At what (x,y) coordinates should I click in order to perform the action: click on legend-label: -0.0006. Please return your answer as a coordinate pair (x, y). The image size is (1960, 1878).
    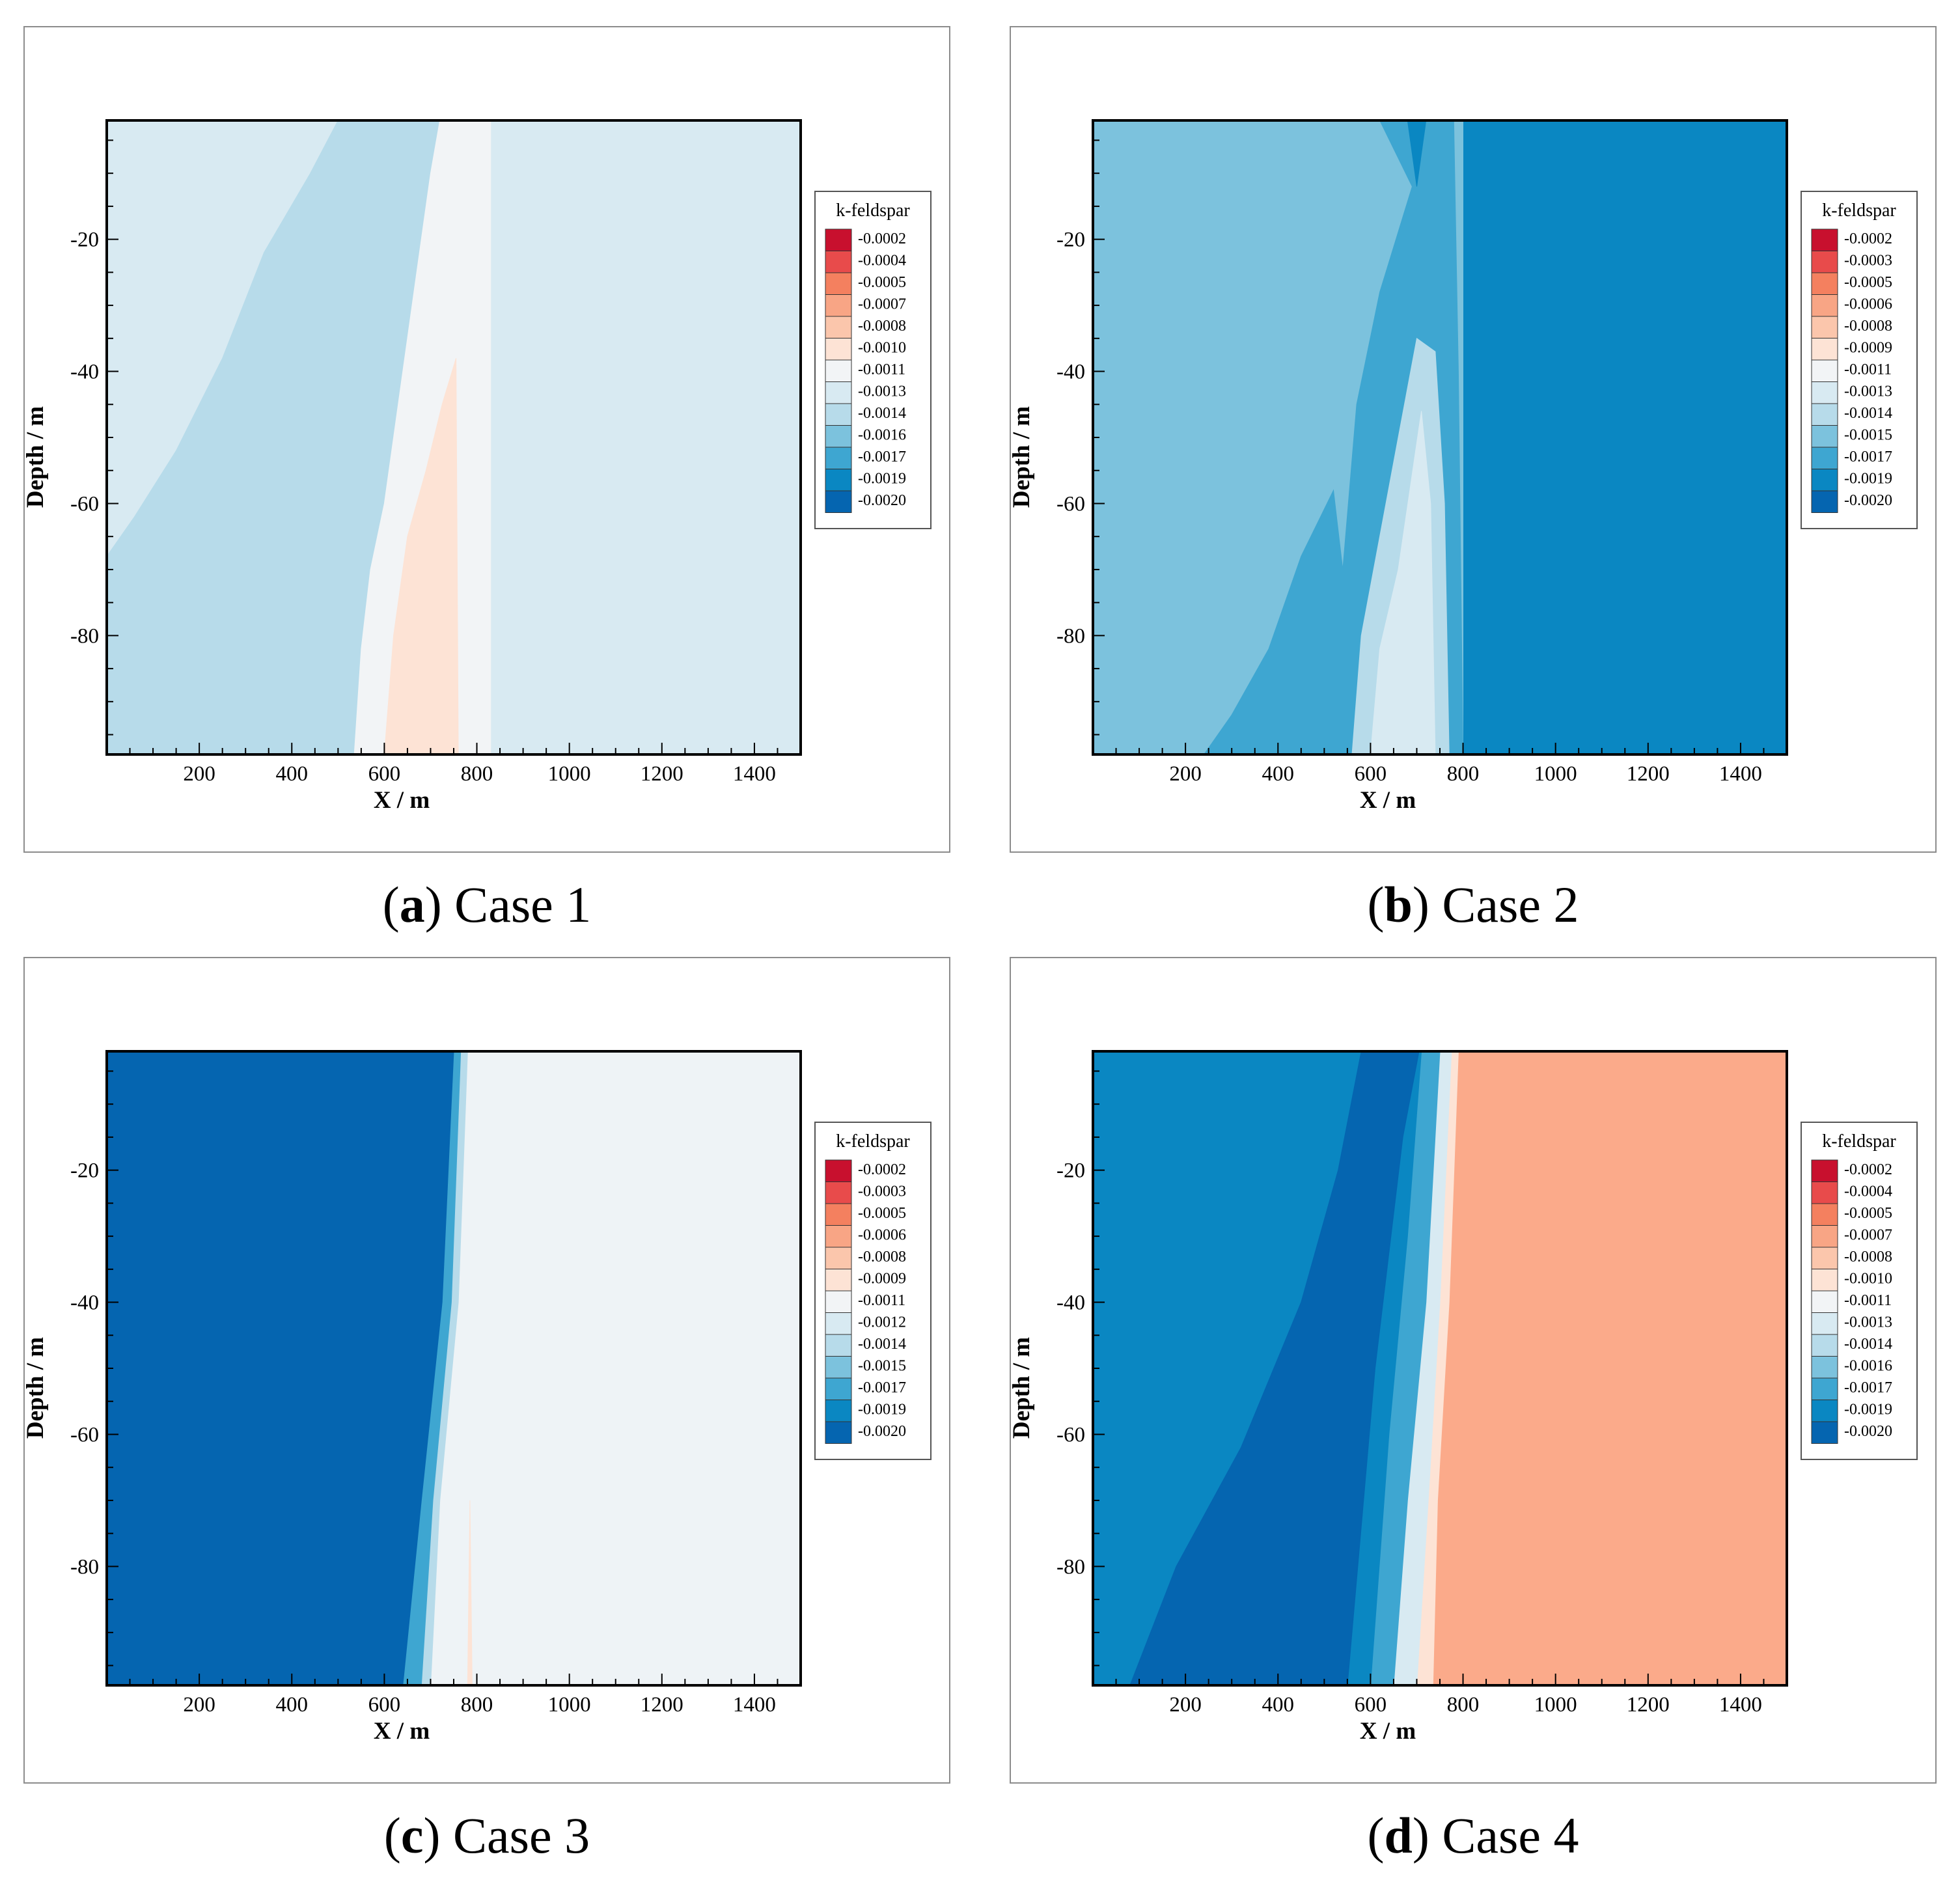
    Looking at the image, I should click on (882, 1235).